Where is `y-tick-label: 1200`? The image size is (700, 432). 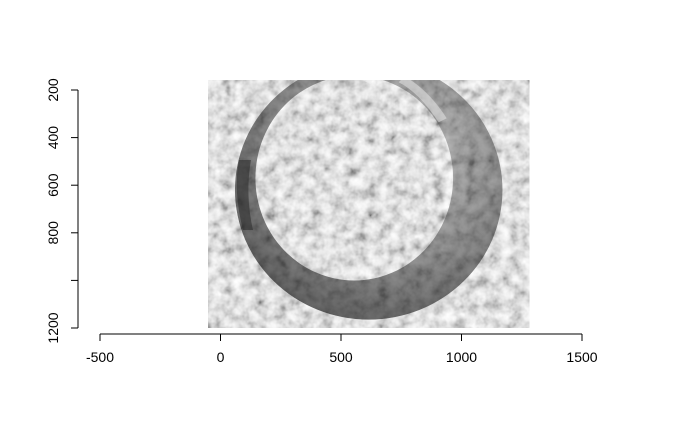 y-tick-label: 1200 is located at coordinates (53, 327).